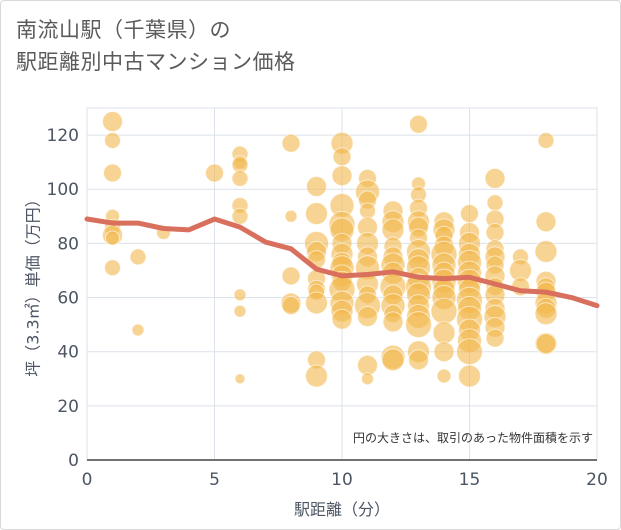  What do you see at coordinates (73, 461) in the screenshot?
I see `y-tick-label: 0` at bounding box center [73, 461].